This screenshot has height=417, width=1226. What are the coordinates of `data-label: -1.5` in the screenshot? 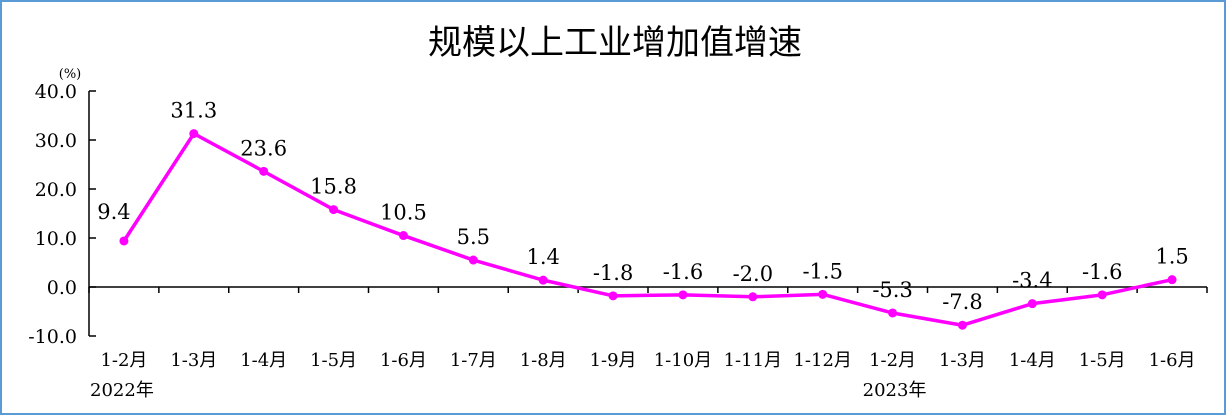 It's located at (822, 271).